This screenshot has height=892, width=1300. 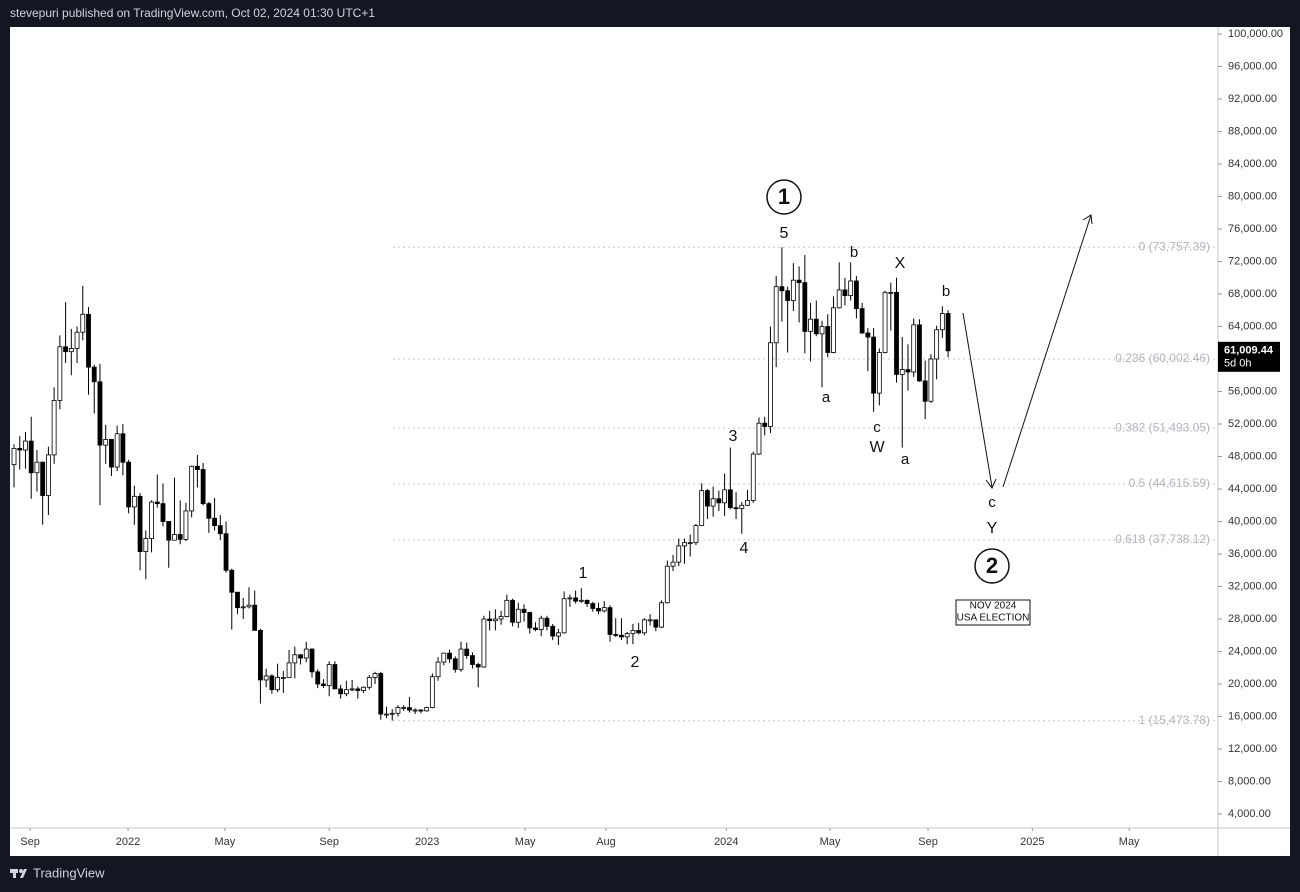 I want to click on y-tick-label: 92,000.00, so click(x=1252, y=99).